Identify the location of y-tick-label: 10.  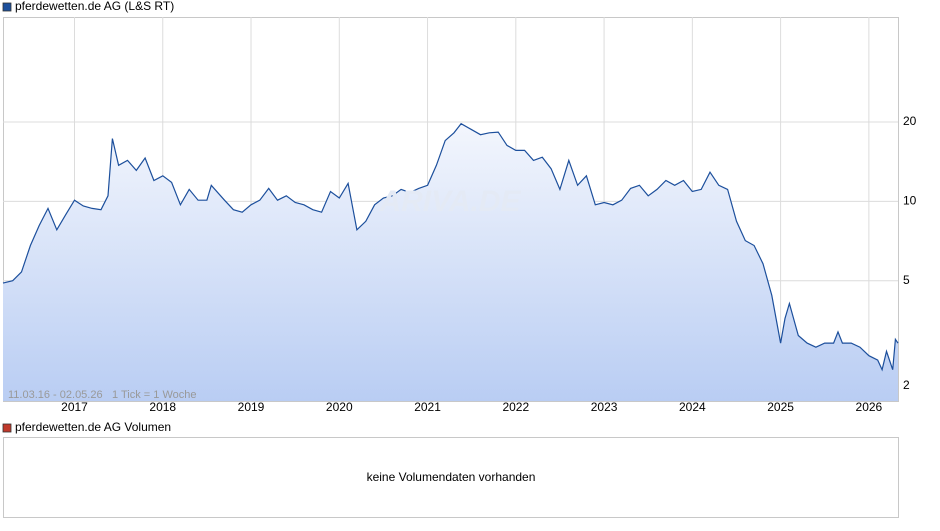
(910, 201).